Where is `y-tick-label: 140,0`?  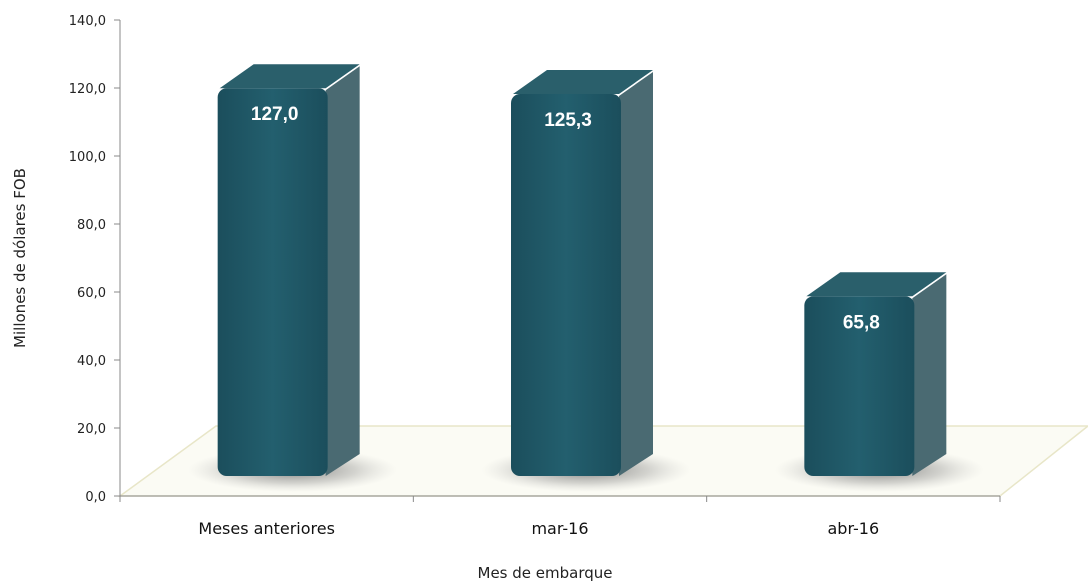 y-tick-label: 140,0 is located at coordinates (87, 21).